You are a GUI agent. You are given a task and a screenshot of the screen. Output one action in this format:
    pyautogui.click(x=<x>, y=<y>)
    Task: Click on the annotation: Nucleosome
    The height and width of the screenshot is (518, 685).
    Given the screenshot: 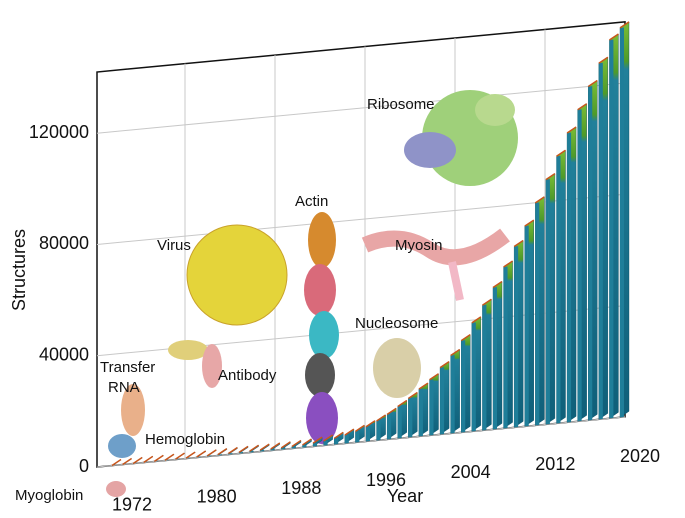 What is the action you would take?
    pyautogui.click(x=396, y=323)
    